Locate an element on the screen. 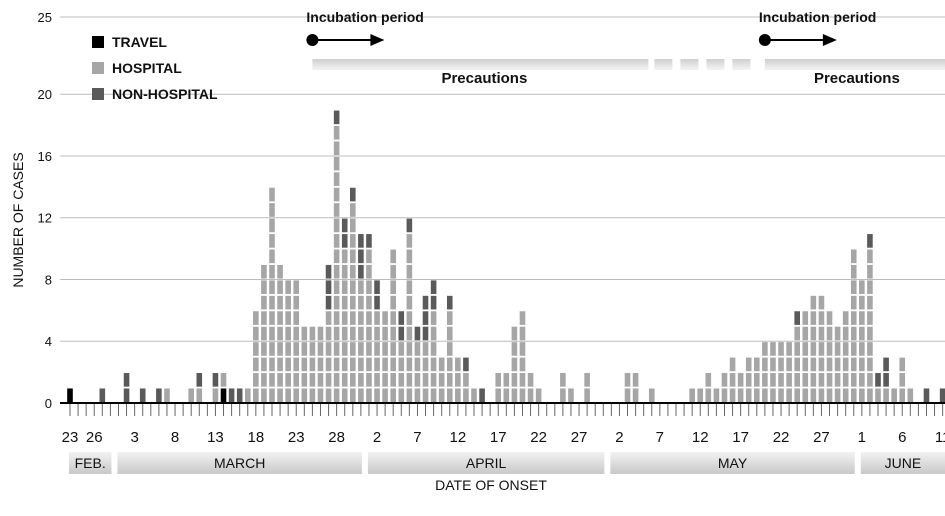 The width and height of the screenshot is (945, 516). precautions-label: Precautions is located at coordinates (484, 78).